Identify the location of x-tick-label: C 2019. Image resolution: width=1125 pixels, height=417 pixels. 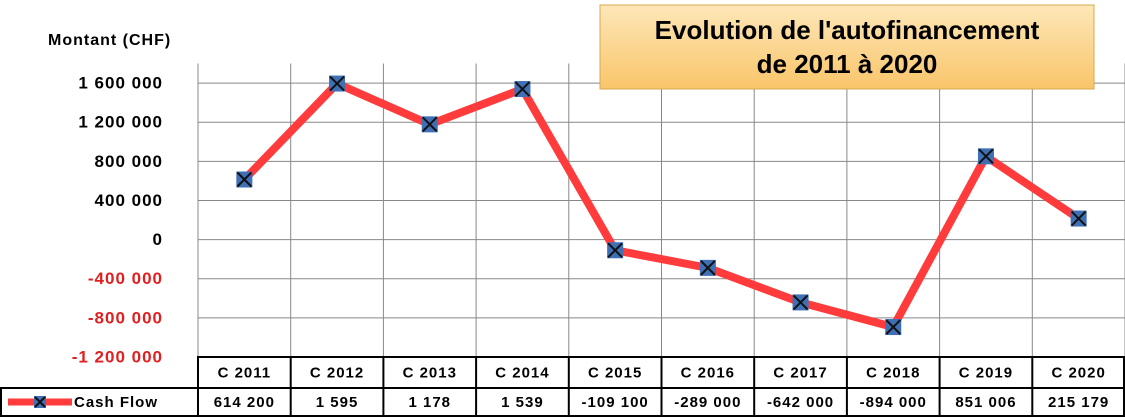
(986, 372).